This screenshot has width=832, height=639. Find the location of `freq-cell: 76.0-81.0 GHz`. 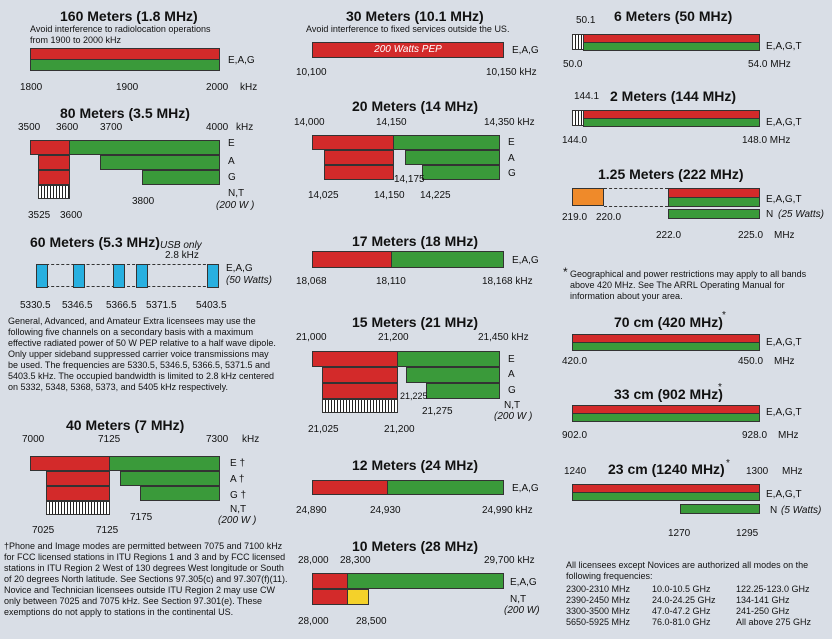

freq-cell: 76.0-81.0 GHz is located at coordinates (681, 622).